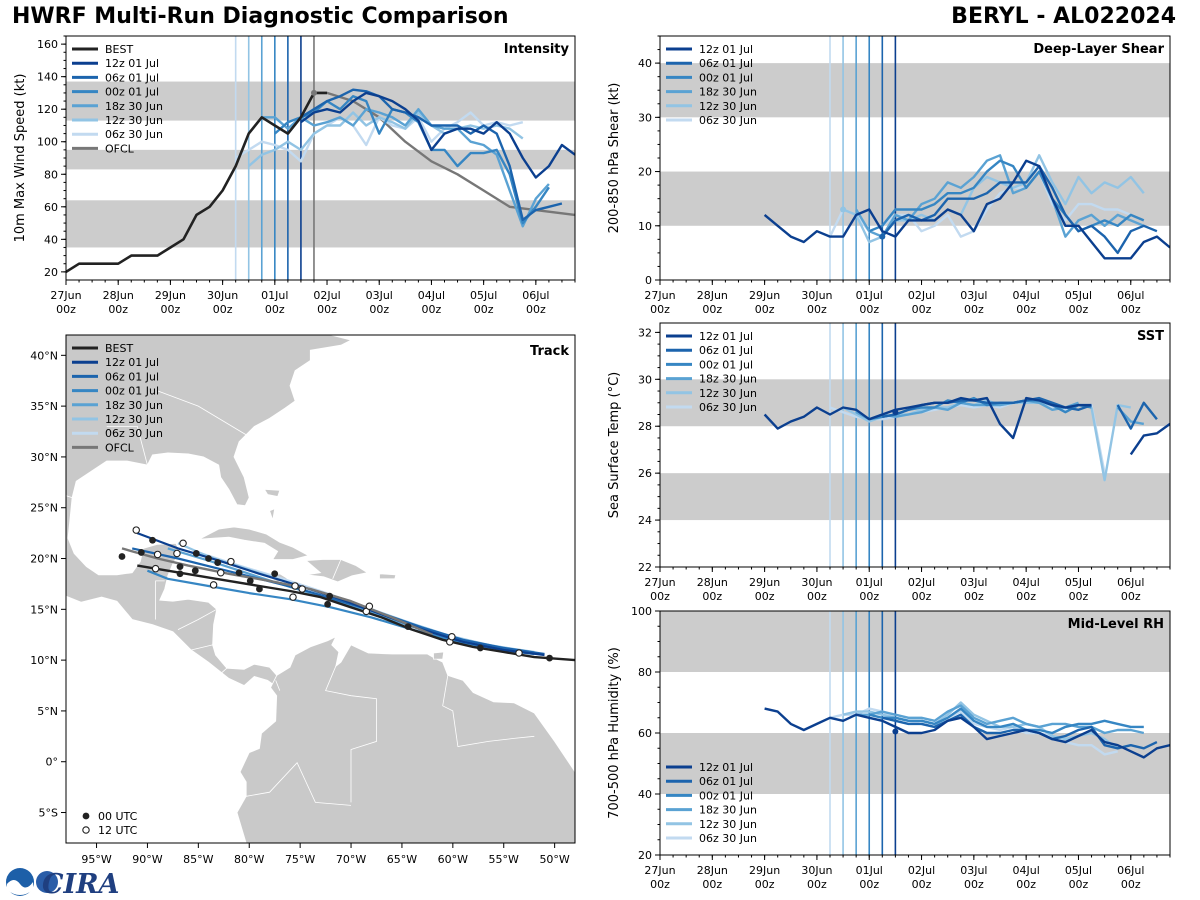 The image size is (1200, 900). What do you see at coordinates (816, 582) in the screenshot?
I see `x-tick-label: 30Jun` at bounding box center [816, 582].